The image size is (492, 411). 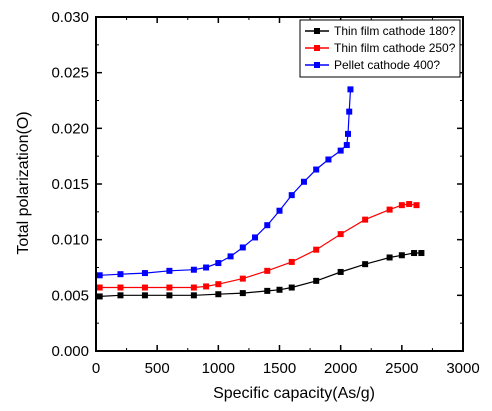 What do you see at coordinates (96, 368) in the screenshot?
I see `x-tick-label: 0` at bounding box center [96, 368].